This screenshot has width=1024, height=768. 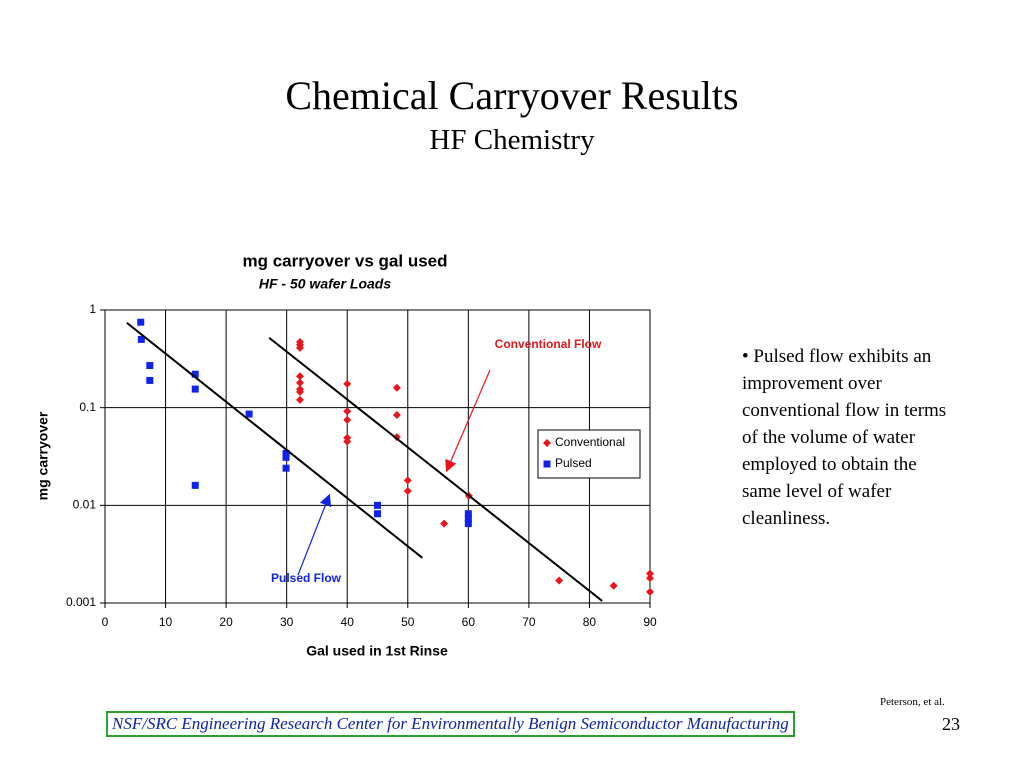 I want to click on x-tick-label: 50, so click(x=408, y=622).